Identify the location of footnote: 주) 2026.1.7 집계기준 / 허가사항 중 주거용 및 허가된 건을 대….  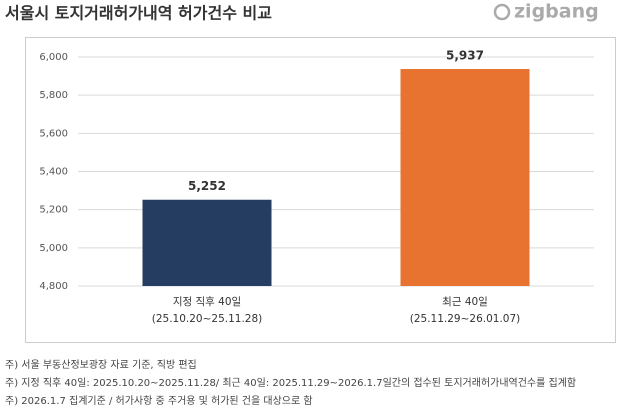
(159, 401).